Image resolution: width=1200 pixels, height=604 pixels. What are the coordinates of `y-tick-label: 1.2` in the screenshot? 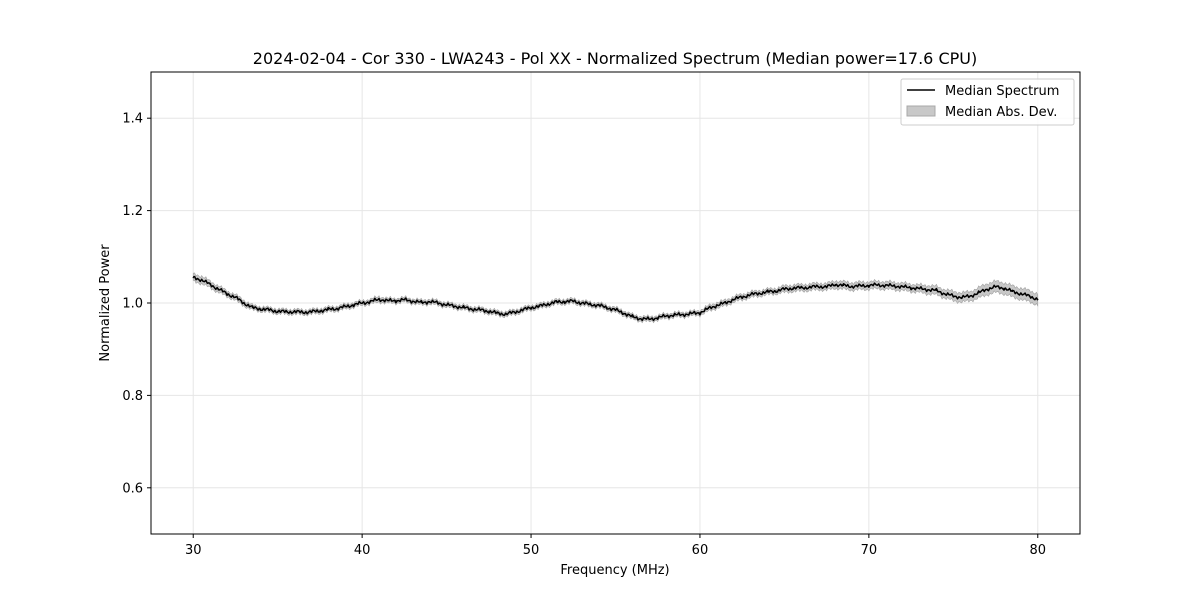 It's located at (132, 211).